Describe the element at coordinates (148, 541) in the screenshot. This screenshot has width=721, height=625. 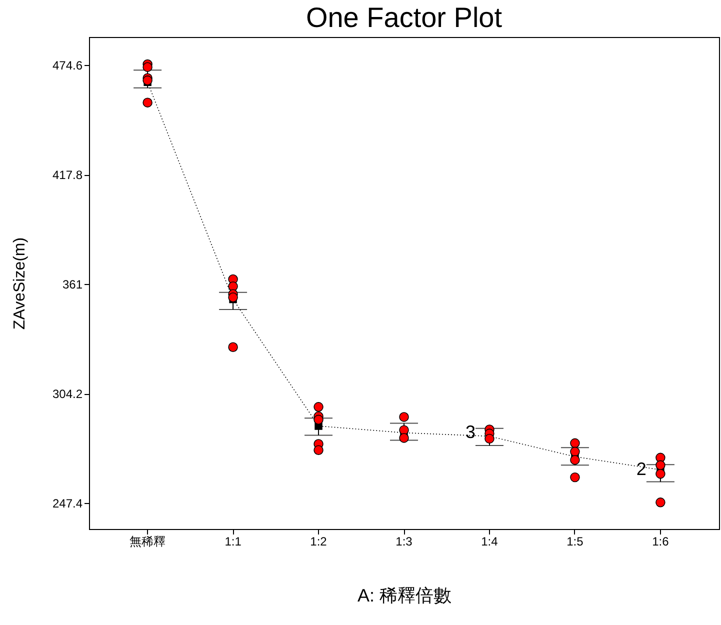
I see `x-tick-label: 無稀釋` at that location.